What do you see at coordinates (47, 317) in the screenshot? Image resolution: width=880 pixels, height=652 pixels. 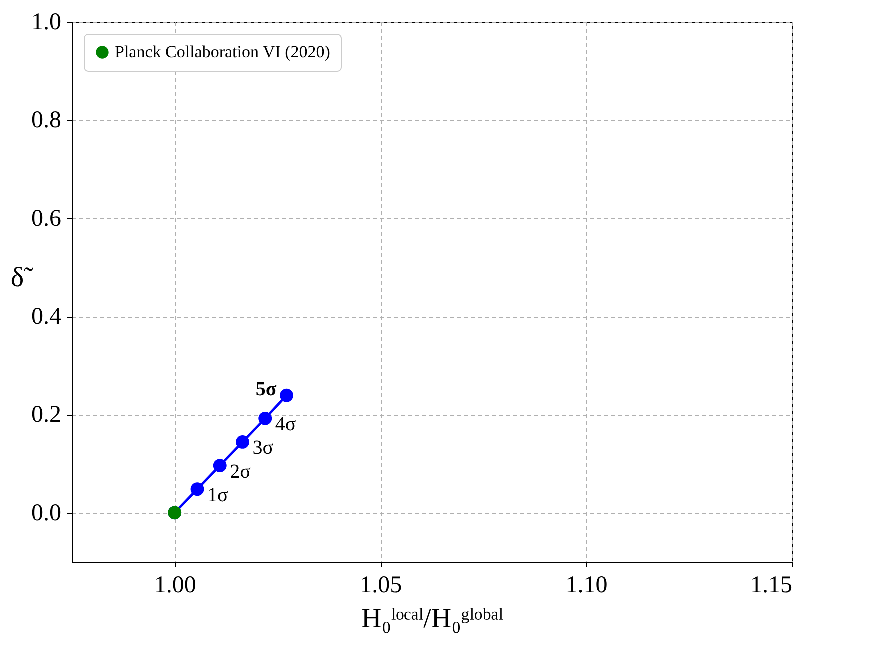 I see `y-tick-label: 0.4` at bounding box center [47, 317].